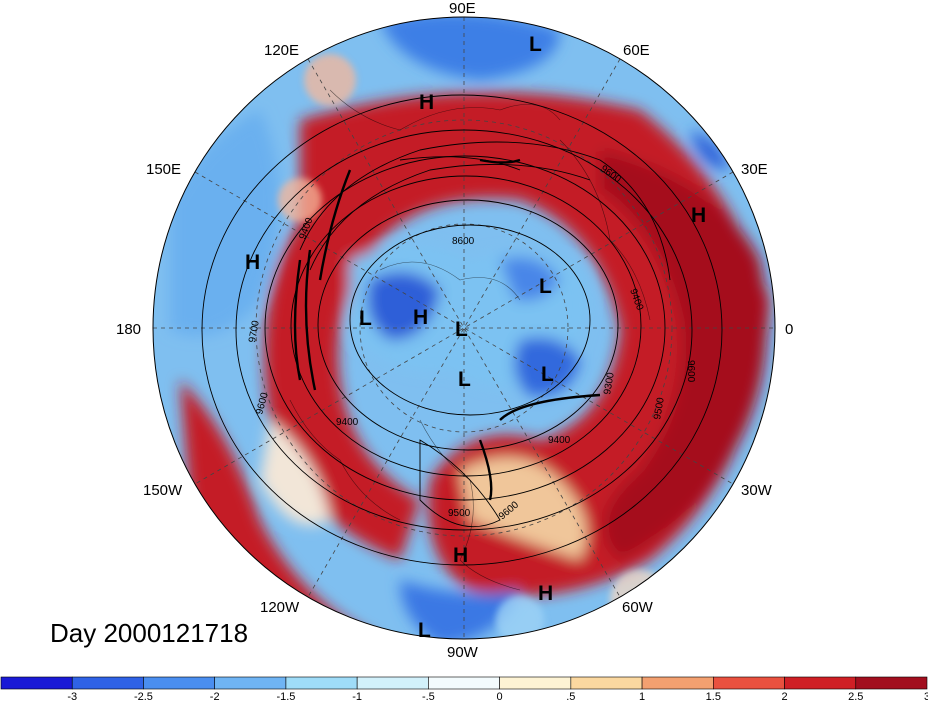 The image size is (928, 702). Describe the element at coordinates (713, 696) in the screenshot. I see `colorbar-tick-label: 1.5` at that location.